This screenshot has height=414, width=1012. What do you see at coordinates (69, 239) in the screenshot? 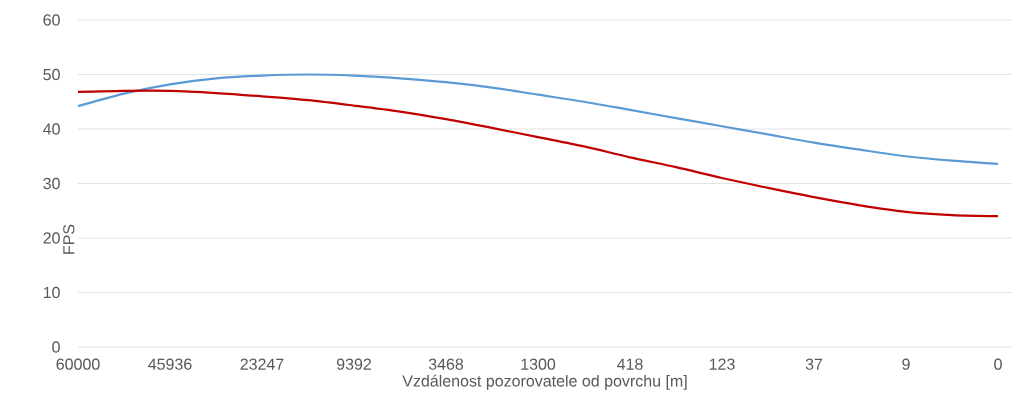
I see `y-axis-title: FPS` at bounding box center [69, 239].